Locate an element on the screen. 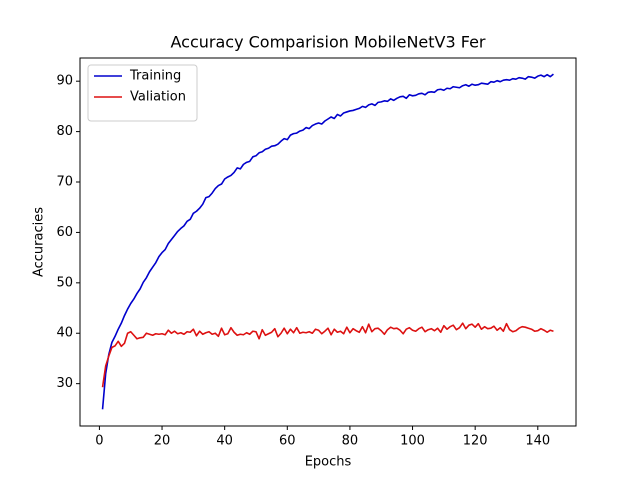 Image resolution: width=640 pixels, height=480 pixels. x-axis-label: Epochs is located at coordinates (328, 462).